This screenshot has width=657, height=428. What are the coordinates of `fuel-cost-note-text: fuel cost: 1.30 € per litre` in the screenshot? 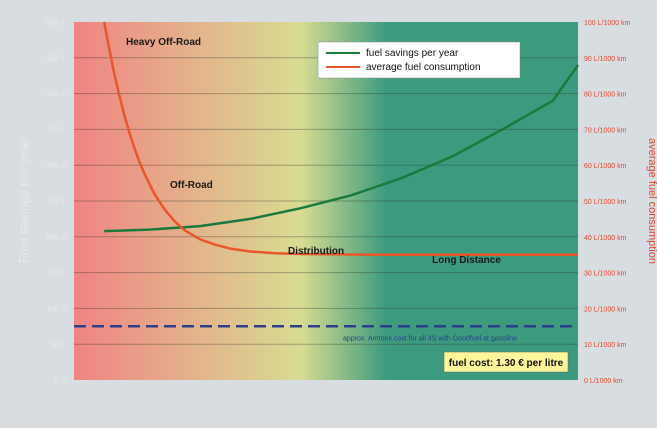 It's located at (506, 363).